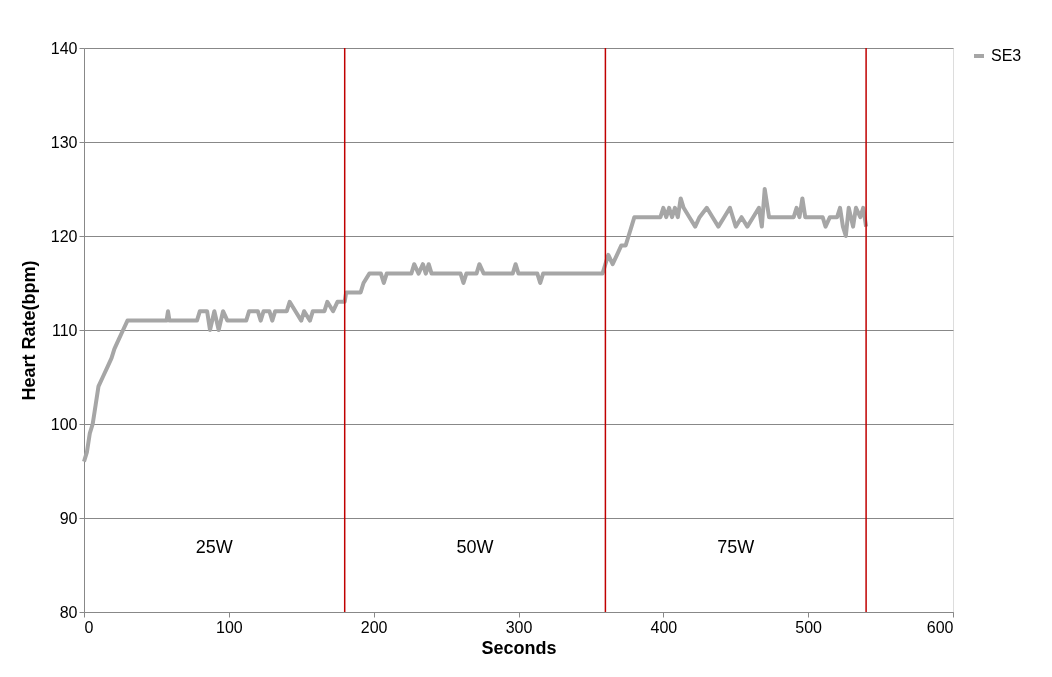  Describe the element at coordinates (374, 627) in the screenshot. I see `x-tick-label: 200` at that location.